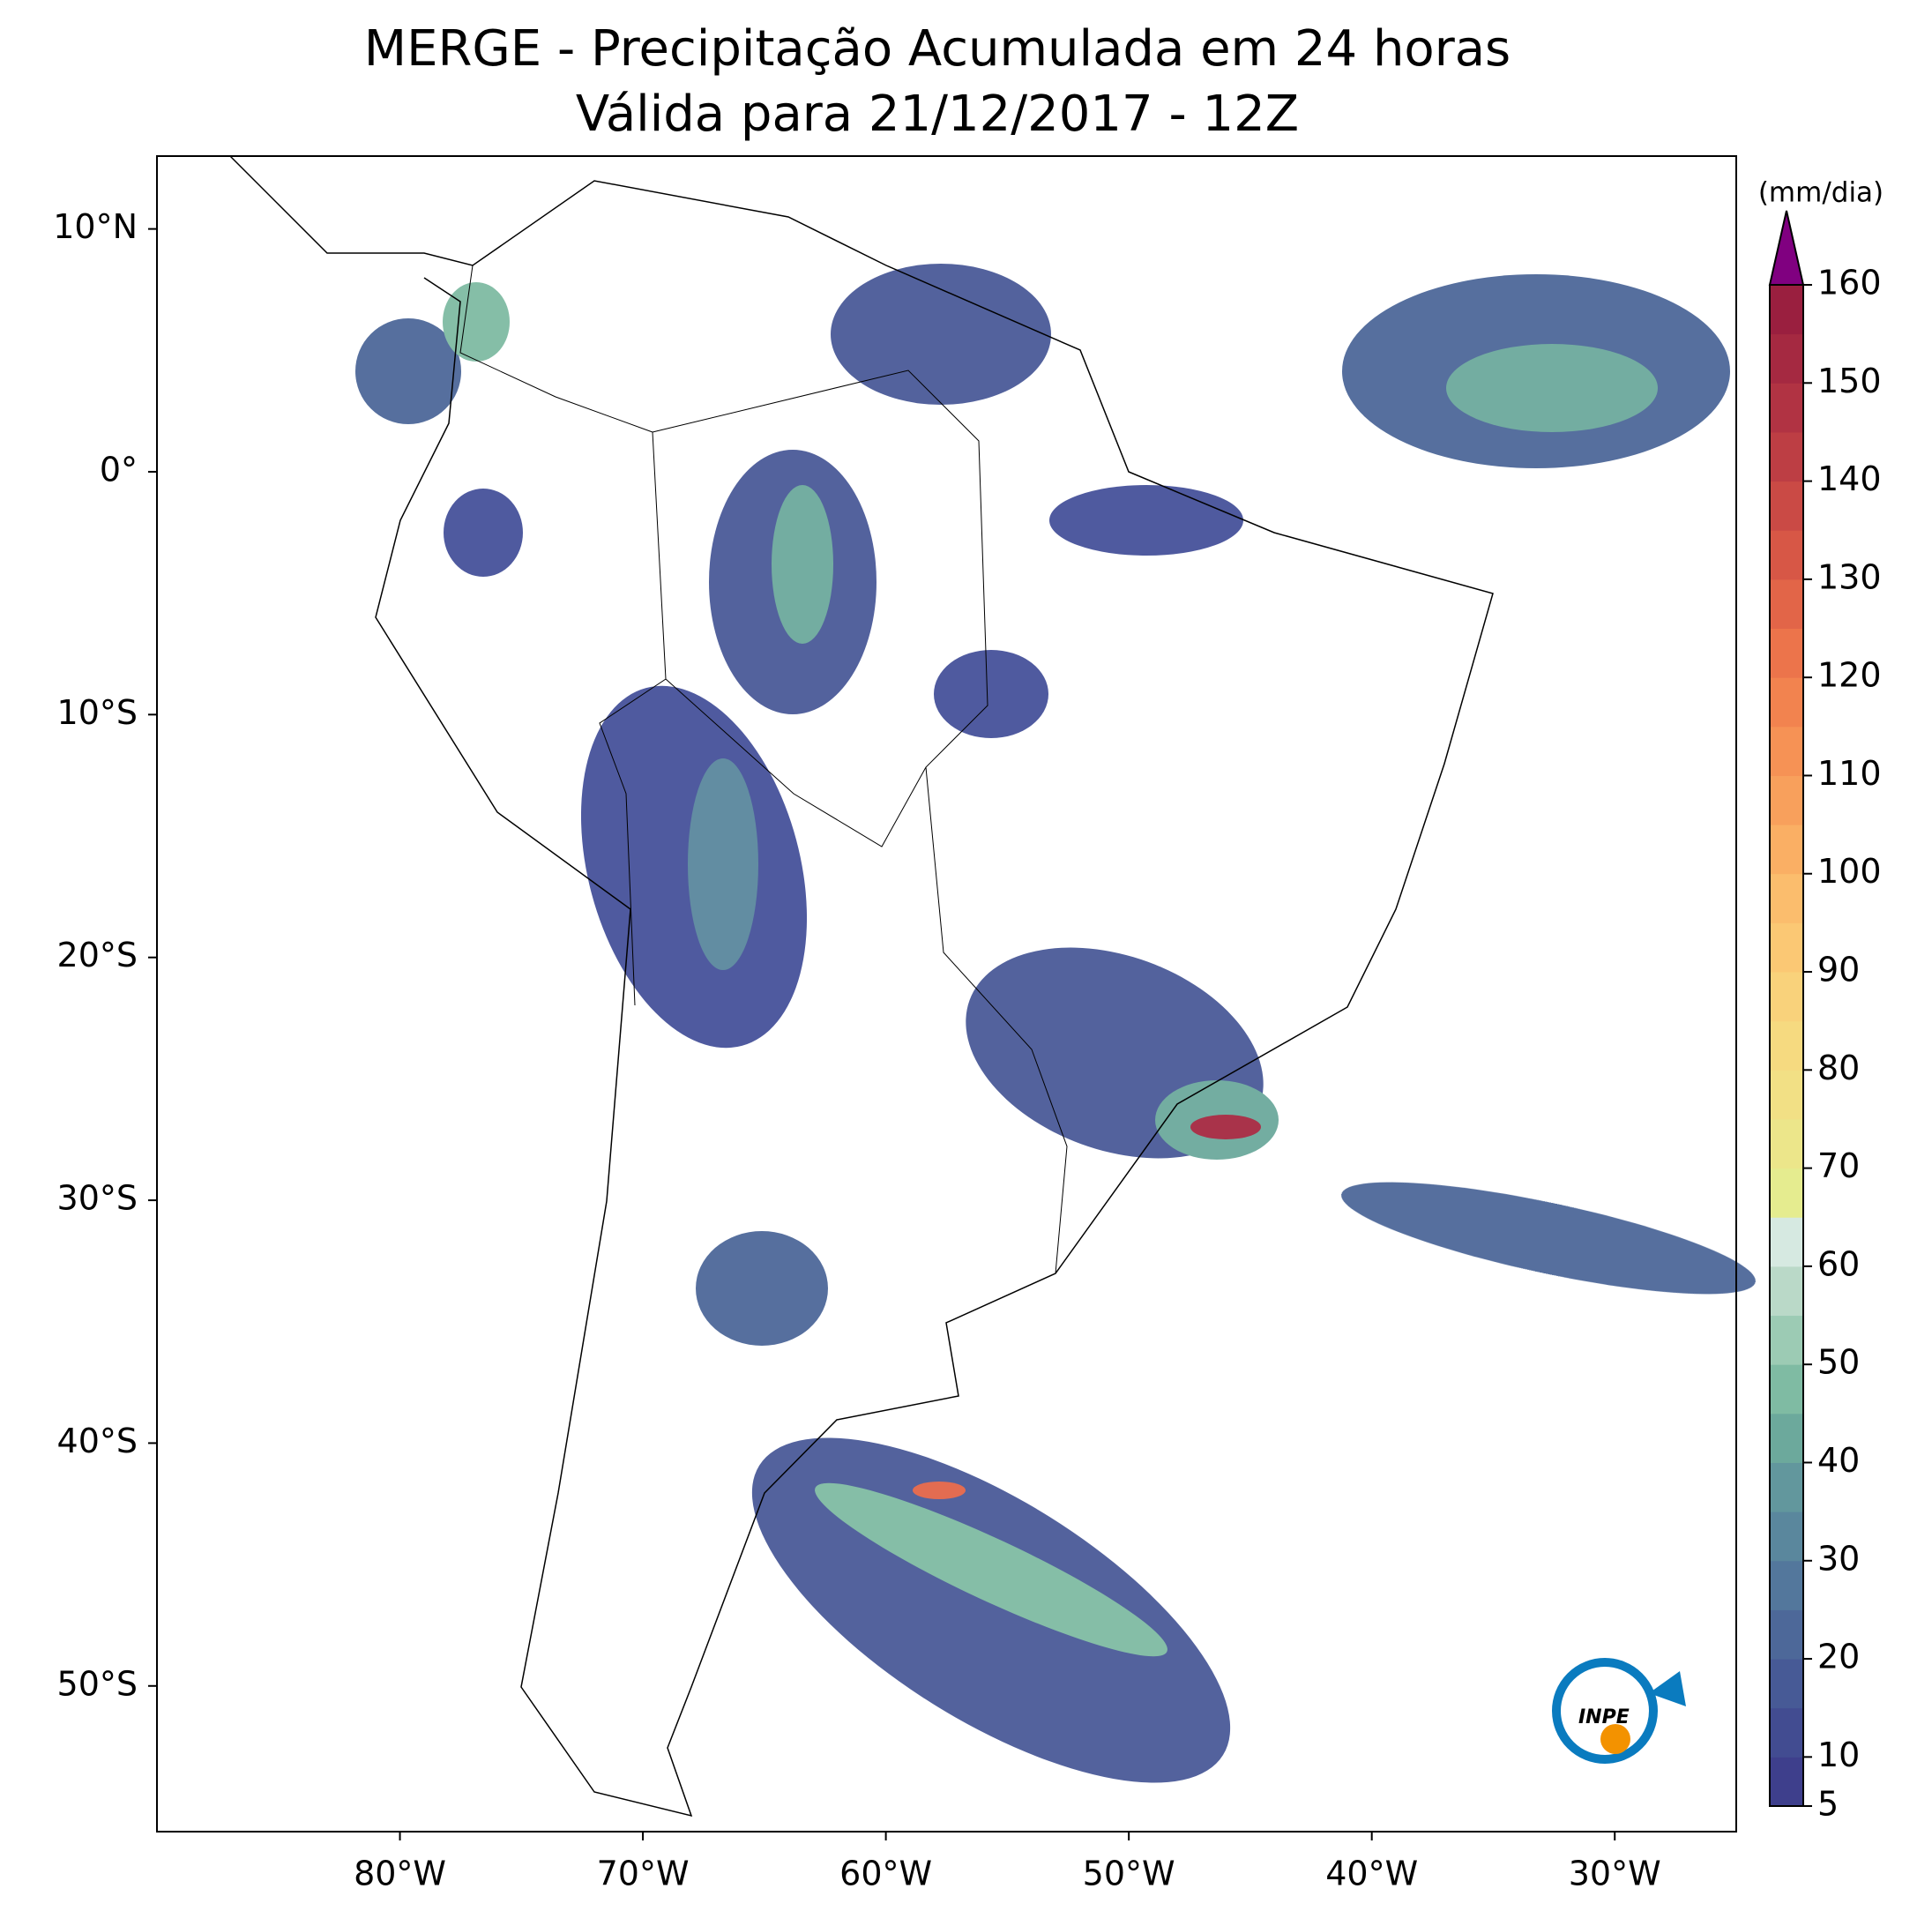 This screenshot has width=1932, height=1911. I want to click on y-tick-label: 30°S, so click(97, 1198).